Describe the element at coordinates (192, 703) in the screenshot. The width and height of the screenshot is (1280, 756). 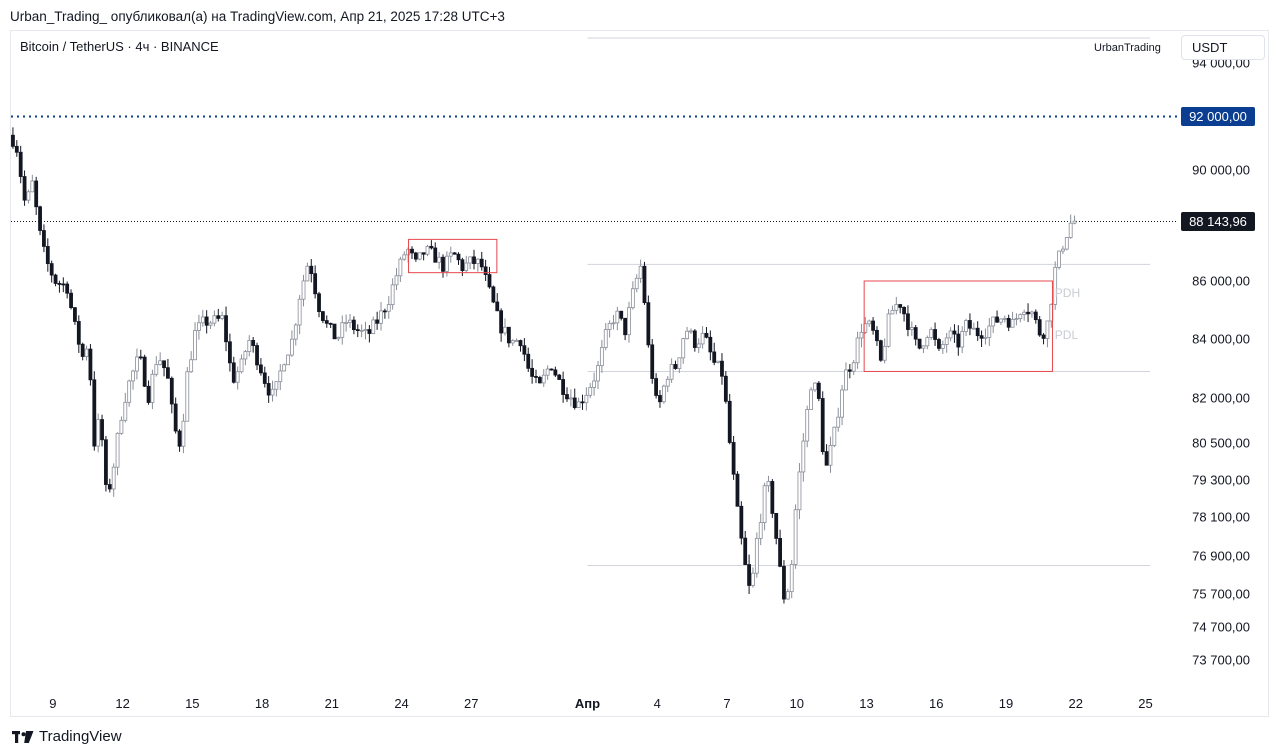
I see `x-tick-label: 15` at that location.